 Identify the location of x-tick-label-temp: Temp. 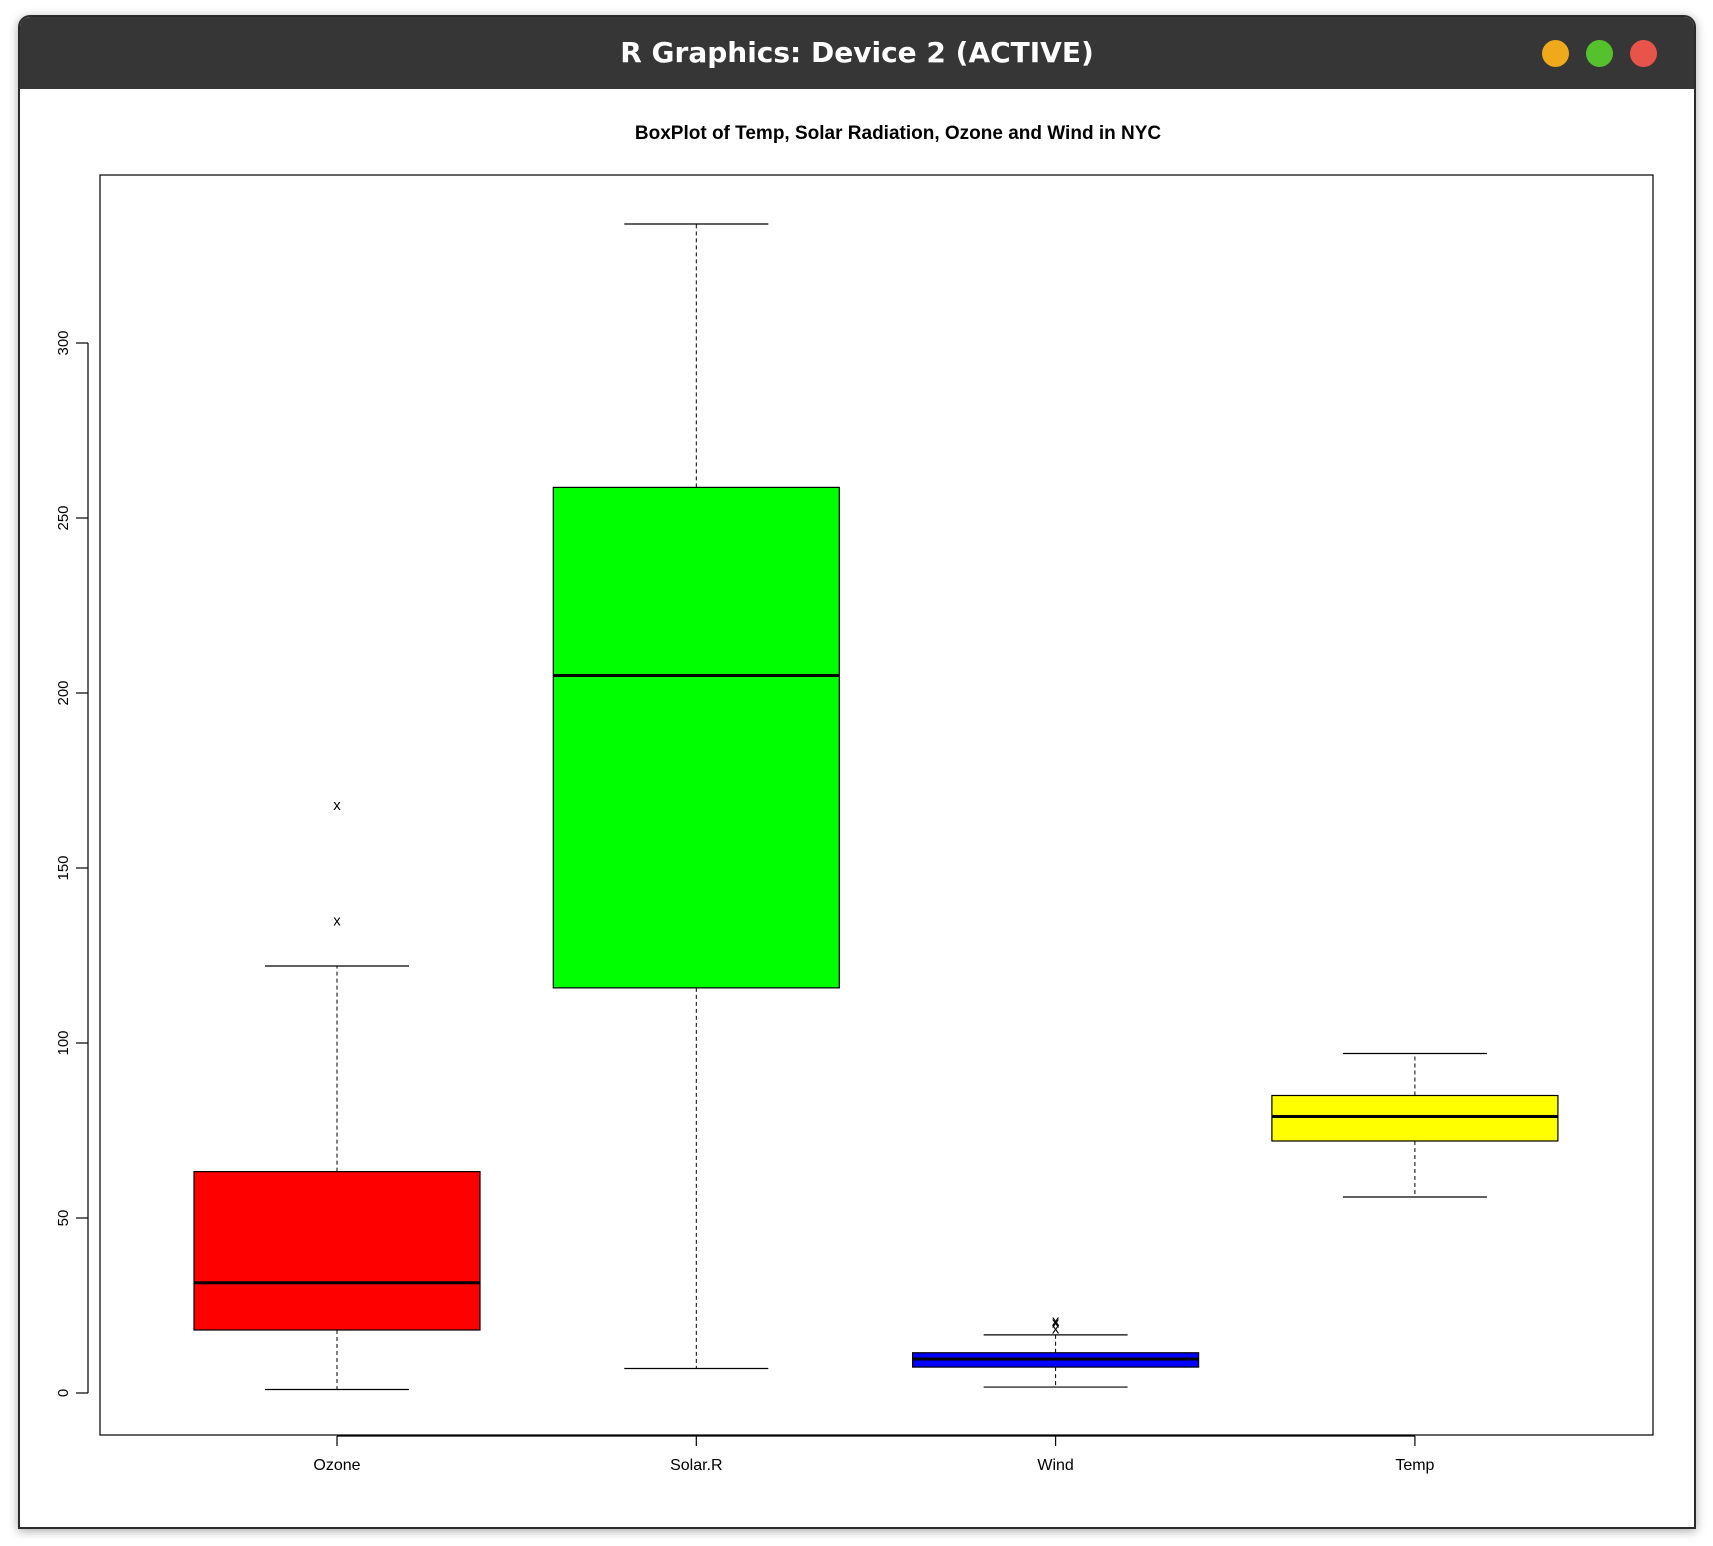
(1414, 1465).